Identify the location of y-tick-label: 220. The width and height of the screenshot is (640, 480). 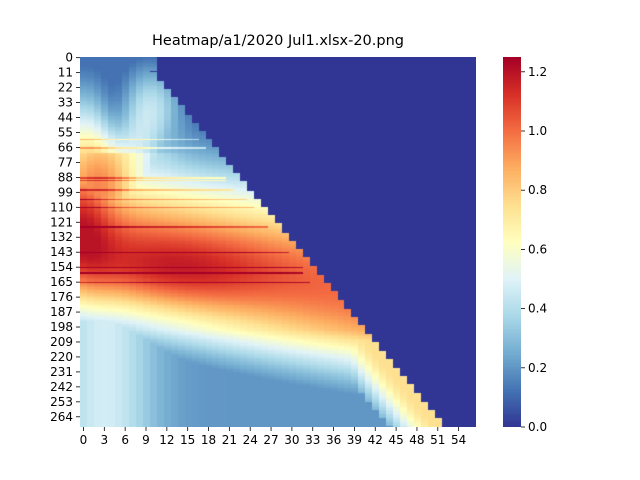
(61, 357).